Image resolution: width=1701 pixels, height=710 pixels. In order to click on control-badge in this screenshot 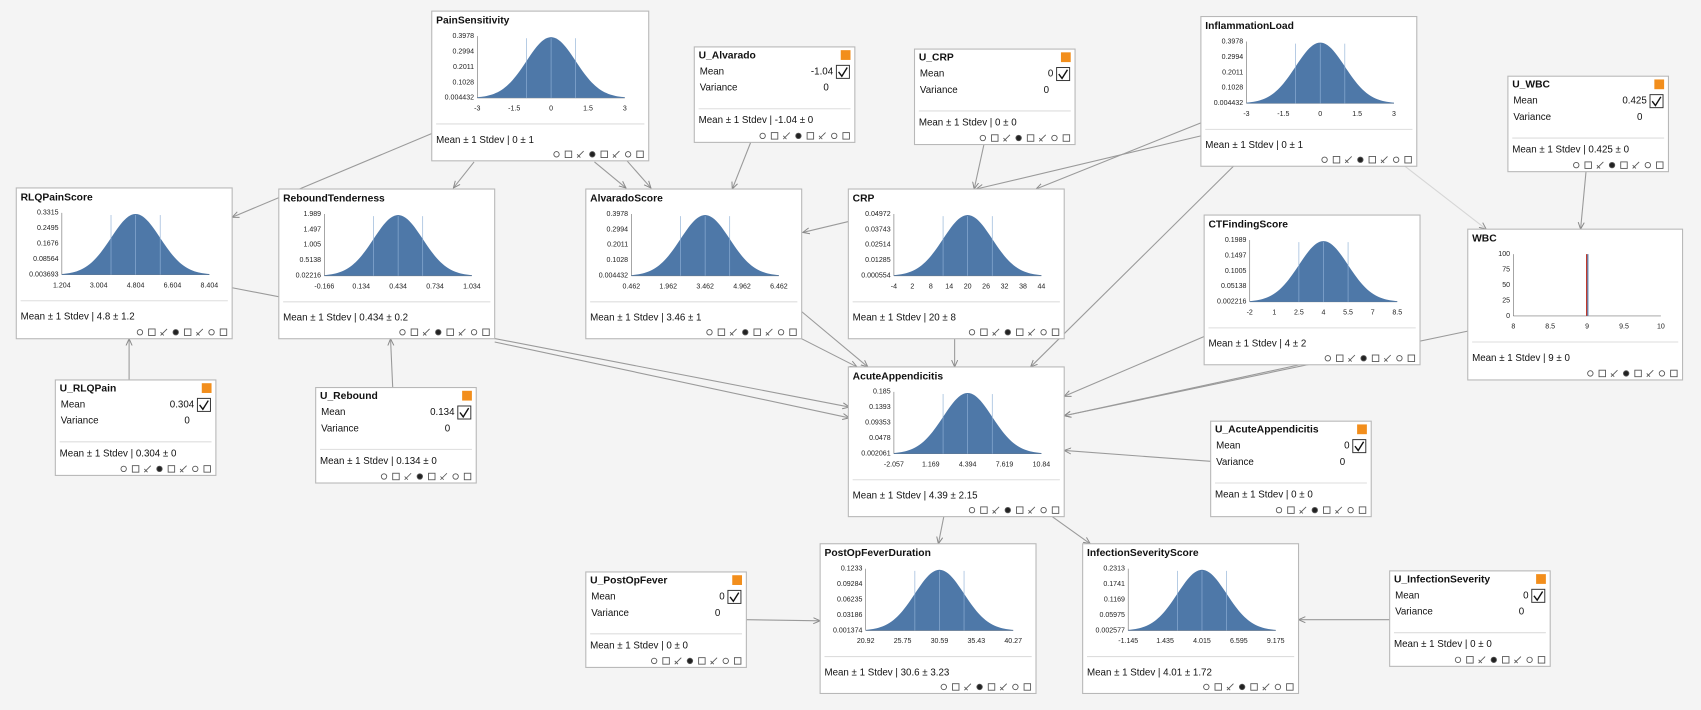, I will do `click(737, 580)`.